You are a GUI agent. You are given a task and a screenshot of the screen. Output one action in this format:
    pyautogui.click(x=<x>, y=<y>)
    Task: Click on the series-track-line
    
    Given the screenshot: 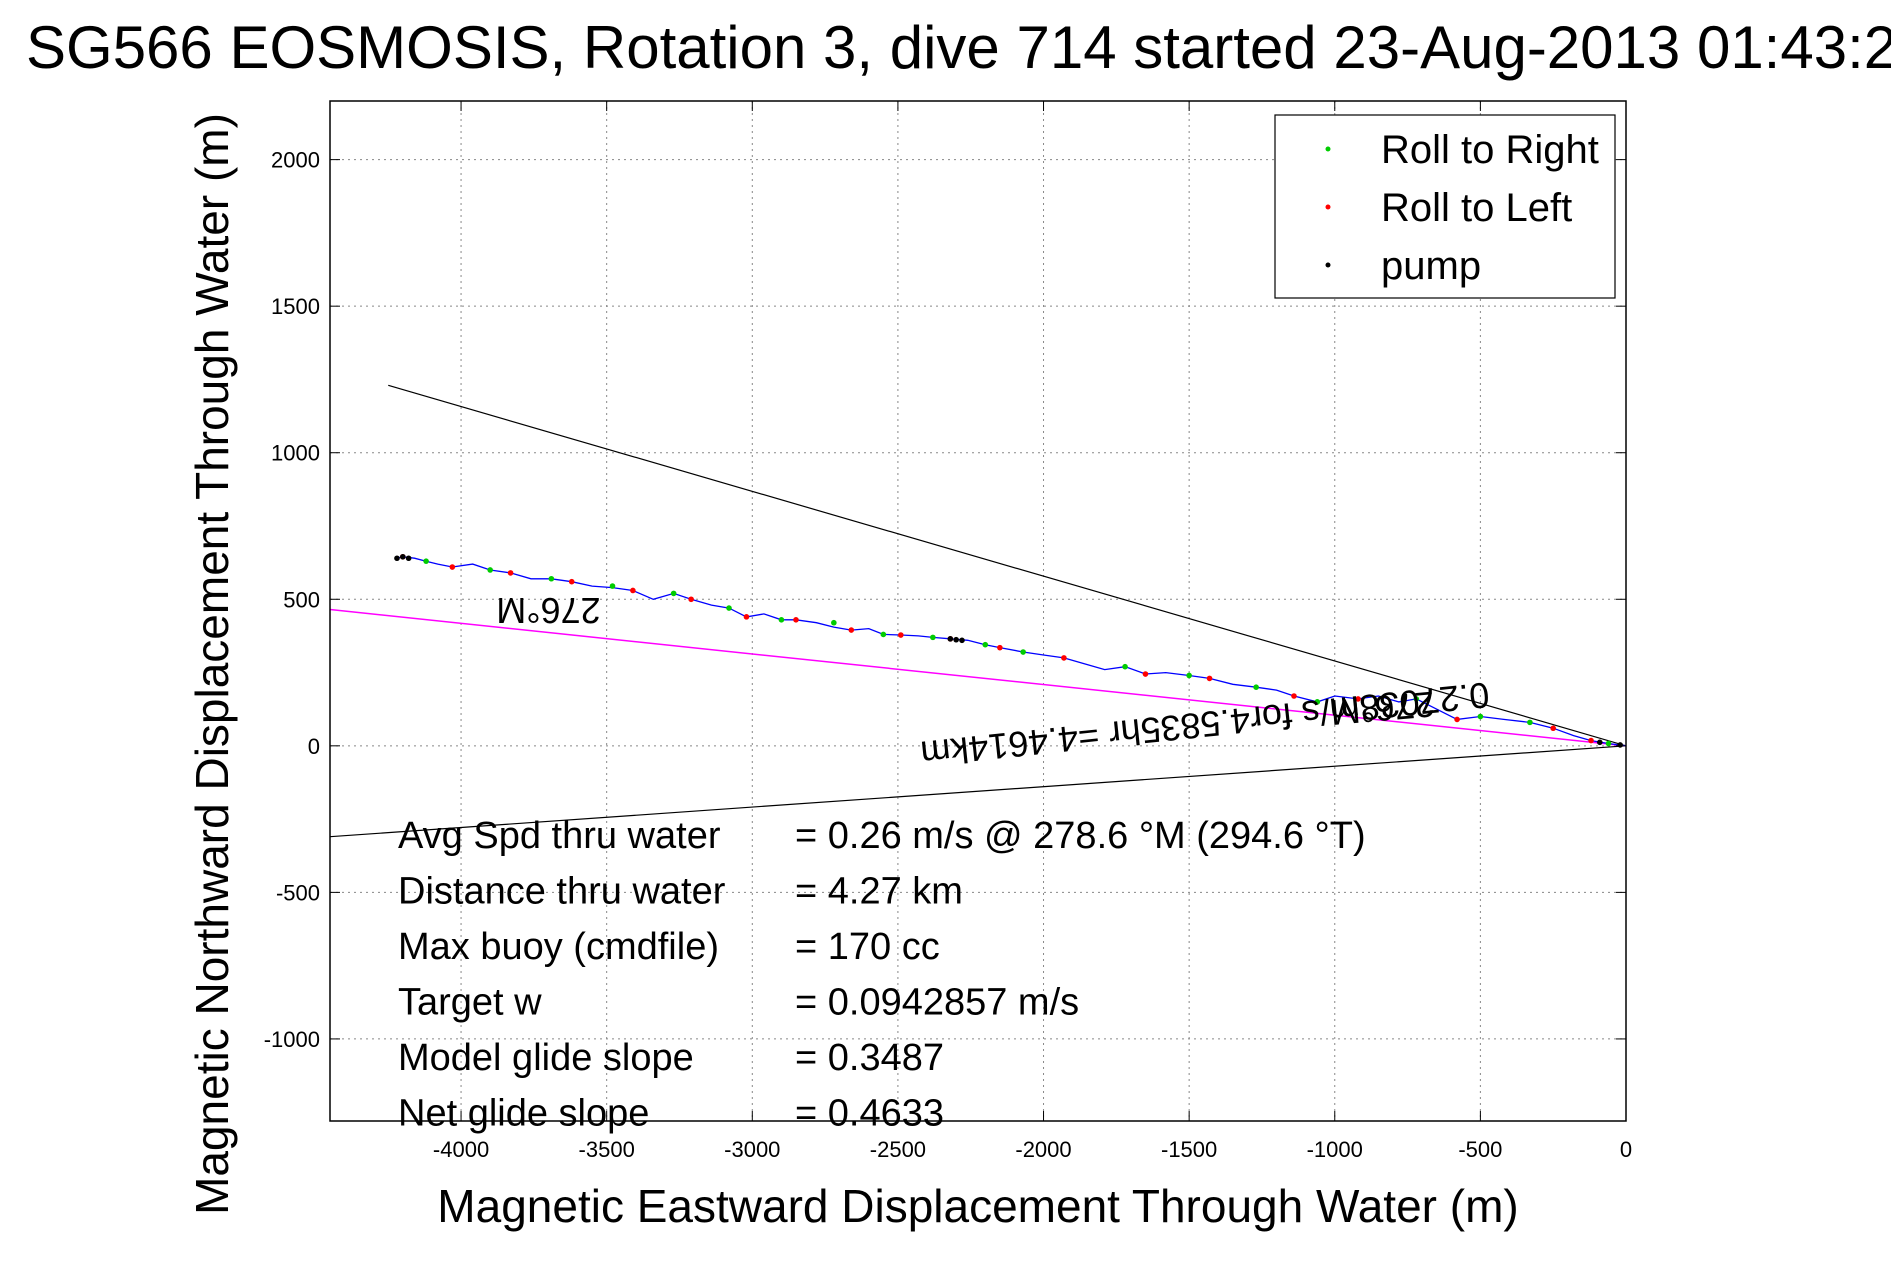 What is the action you would take?
    pyautogui.click(x=1011, y=651)
    